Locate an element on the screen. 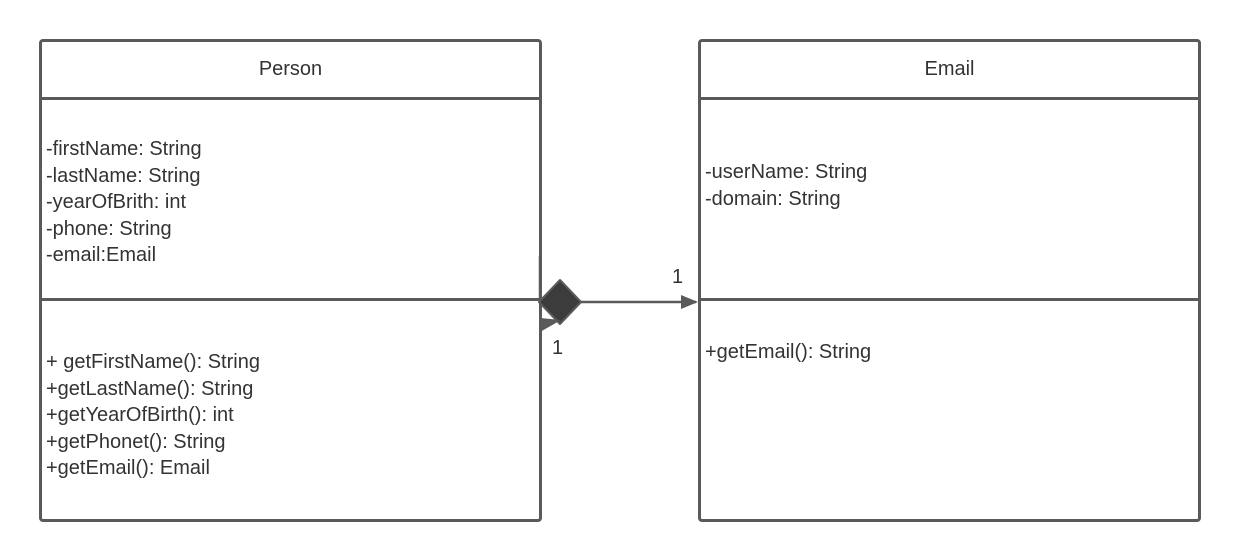  person-attribute: -firstName: String is located at coordinates (124, 149).